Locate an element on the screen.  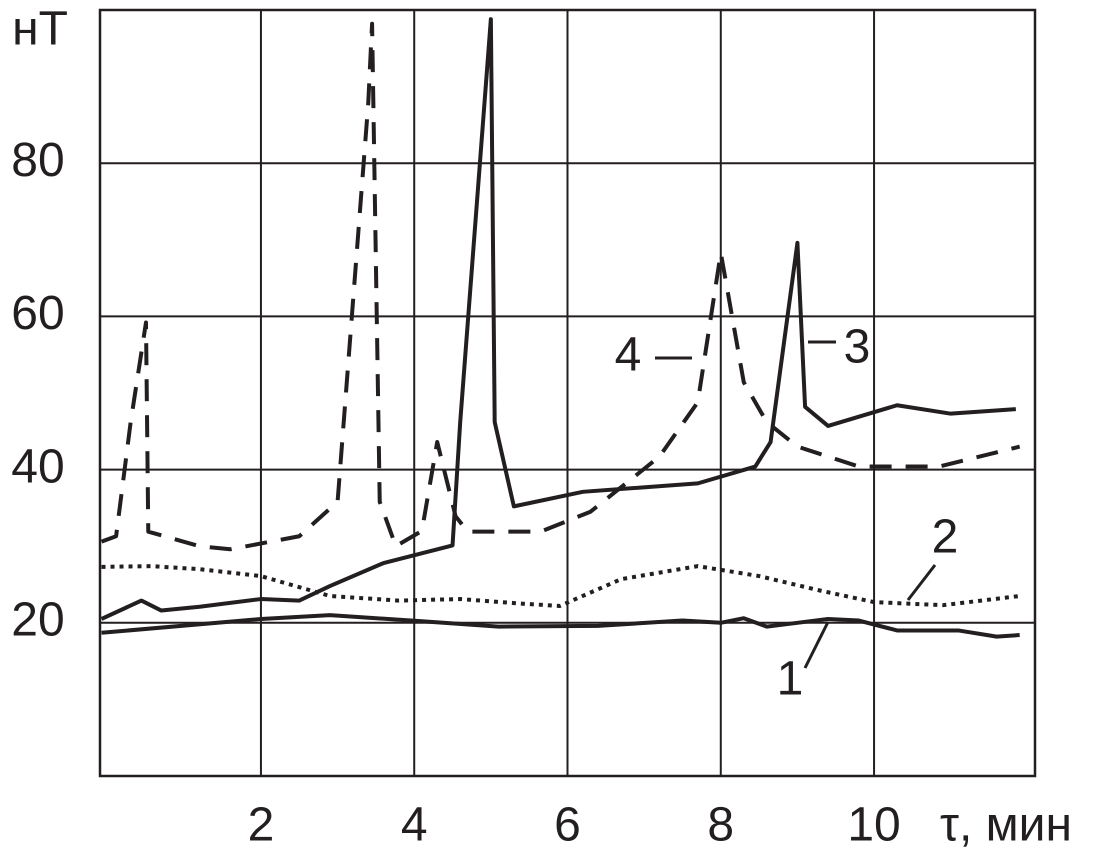
series-label: 2 is located at coordinates (945, 537).